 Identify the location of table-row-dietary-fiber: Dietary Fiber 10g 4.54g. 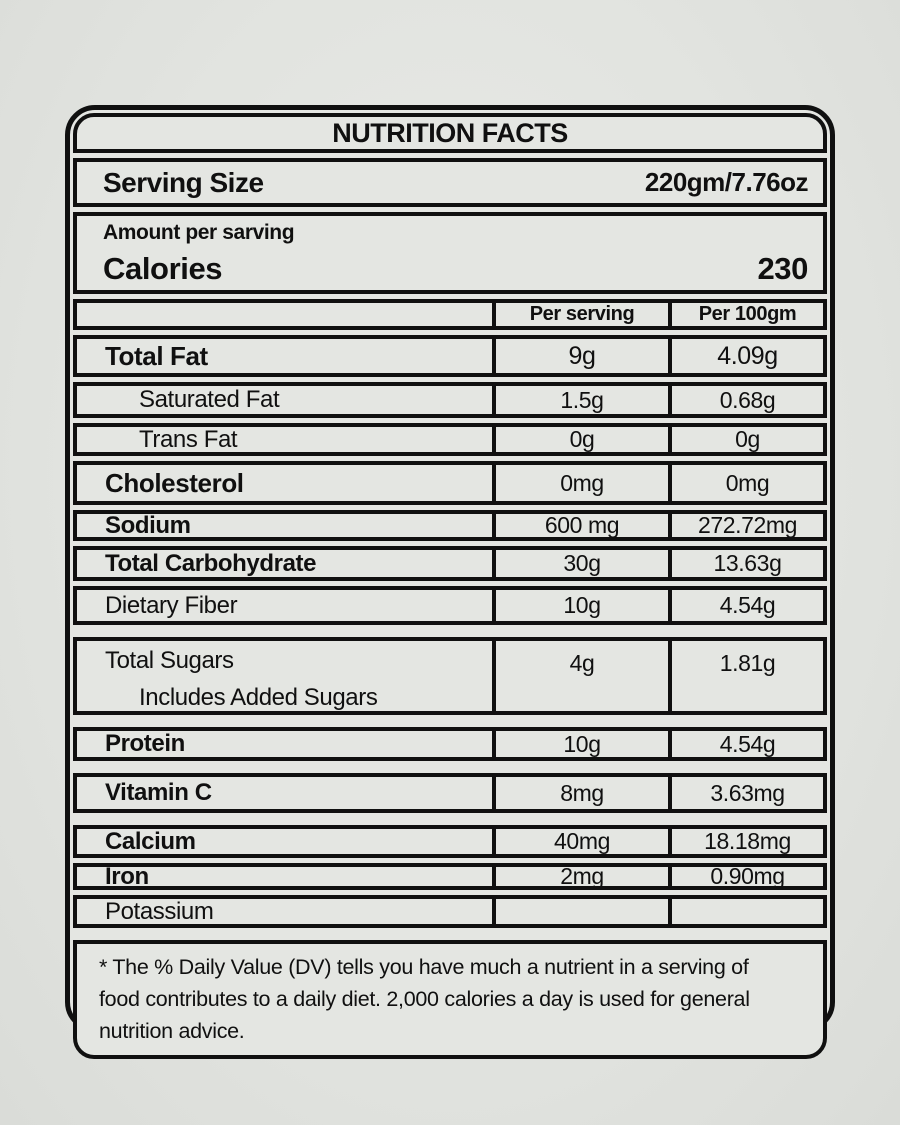
(450, 605).